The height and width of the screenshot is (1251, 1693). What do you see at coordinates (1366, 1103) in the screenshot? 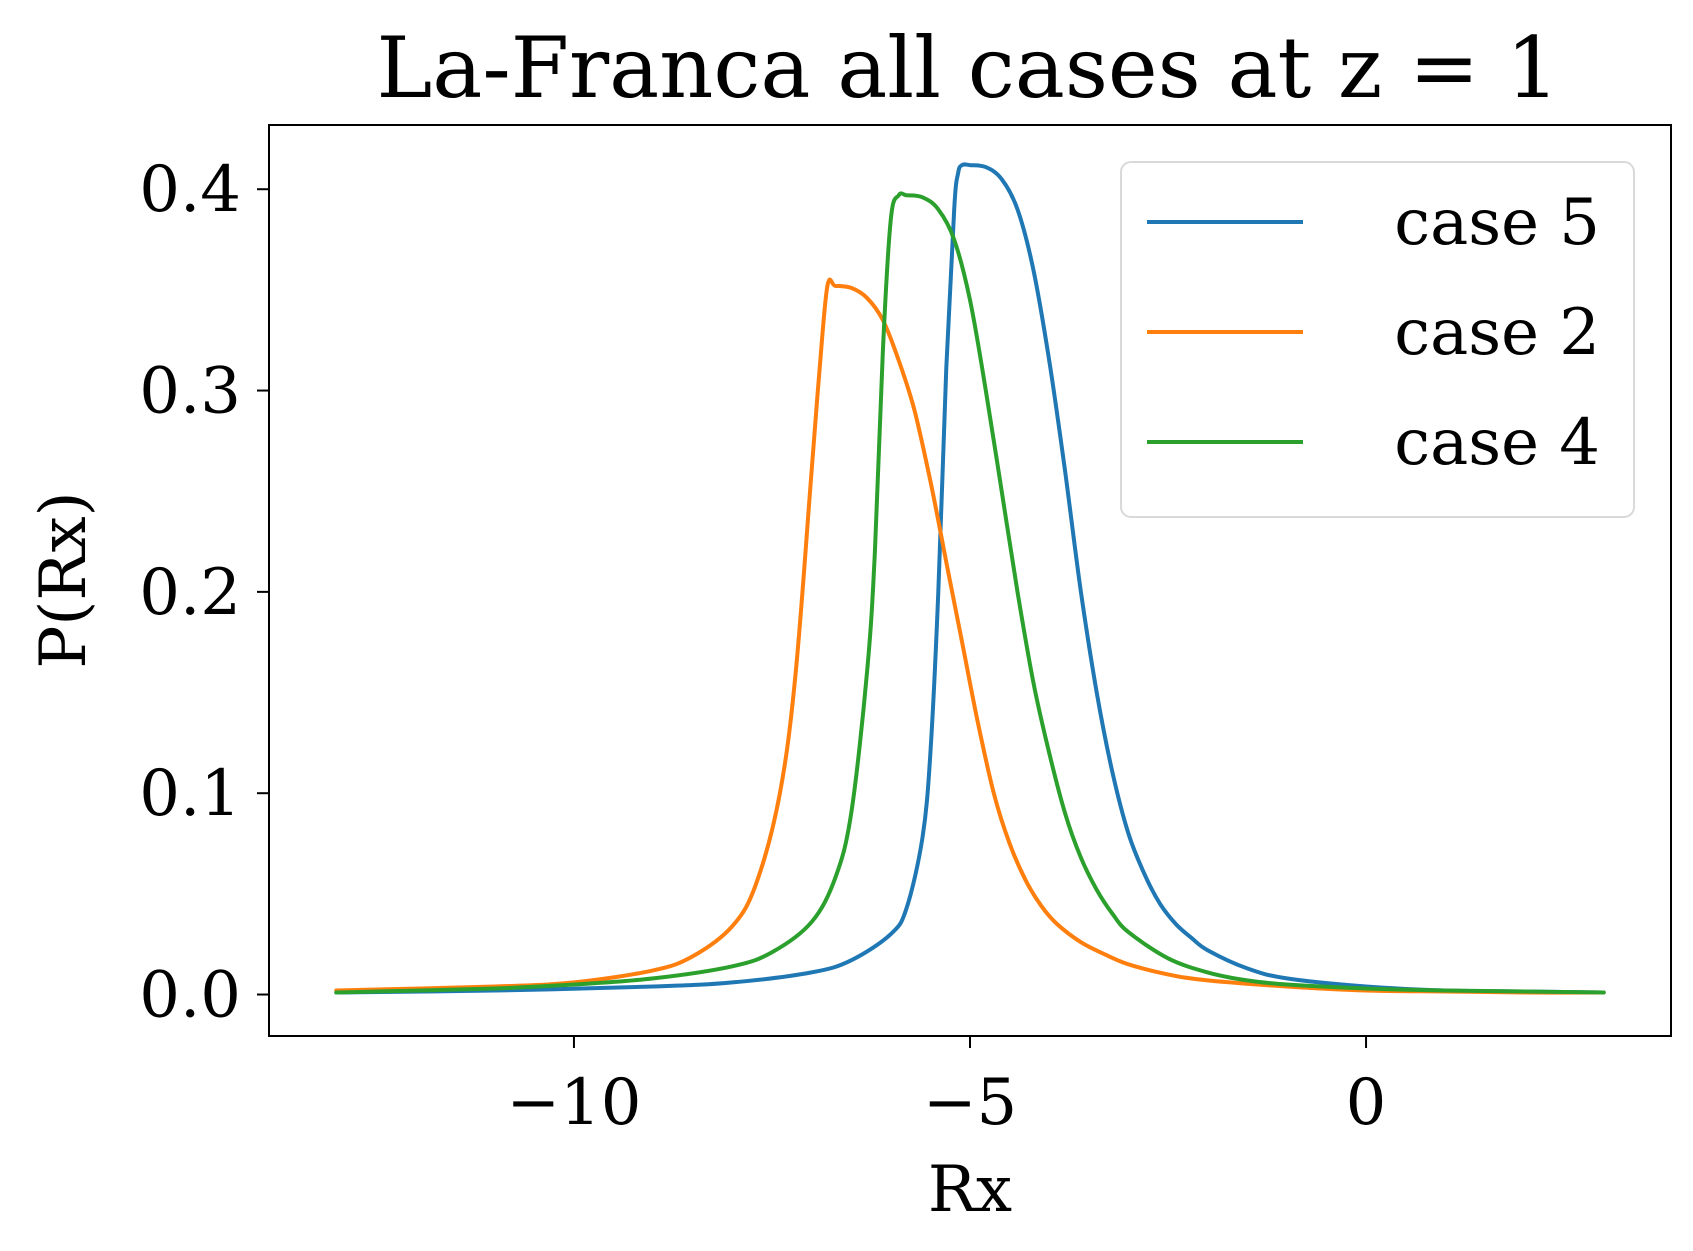
I see `x-tick-label: 0` at bounding box center [1366, 1103].